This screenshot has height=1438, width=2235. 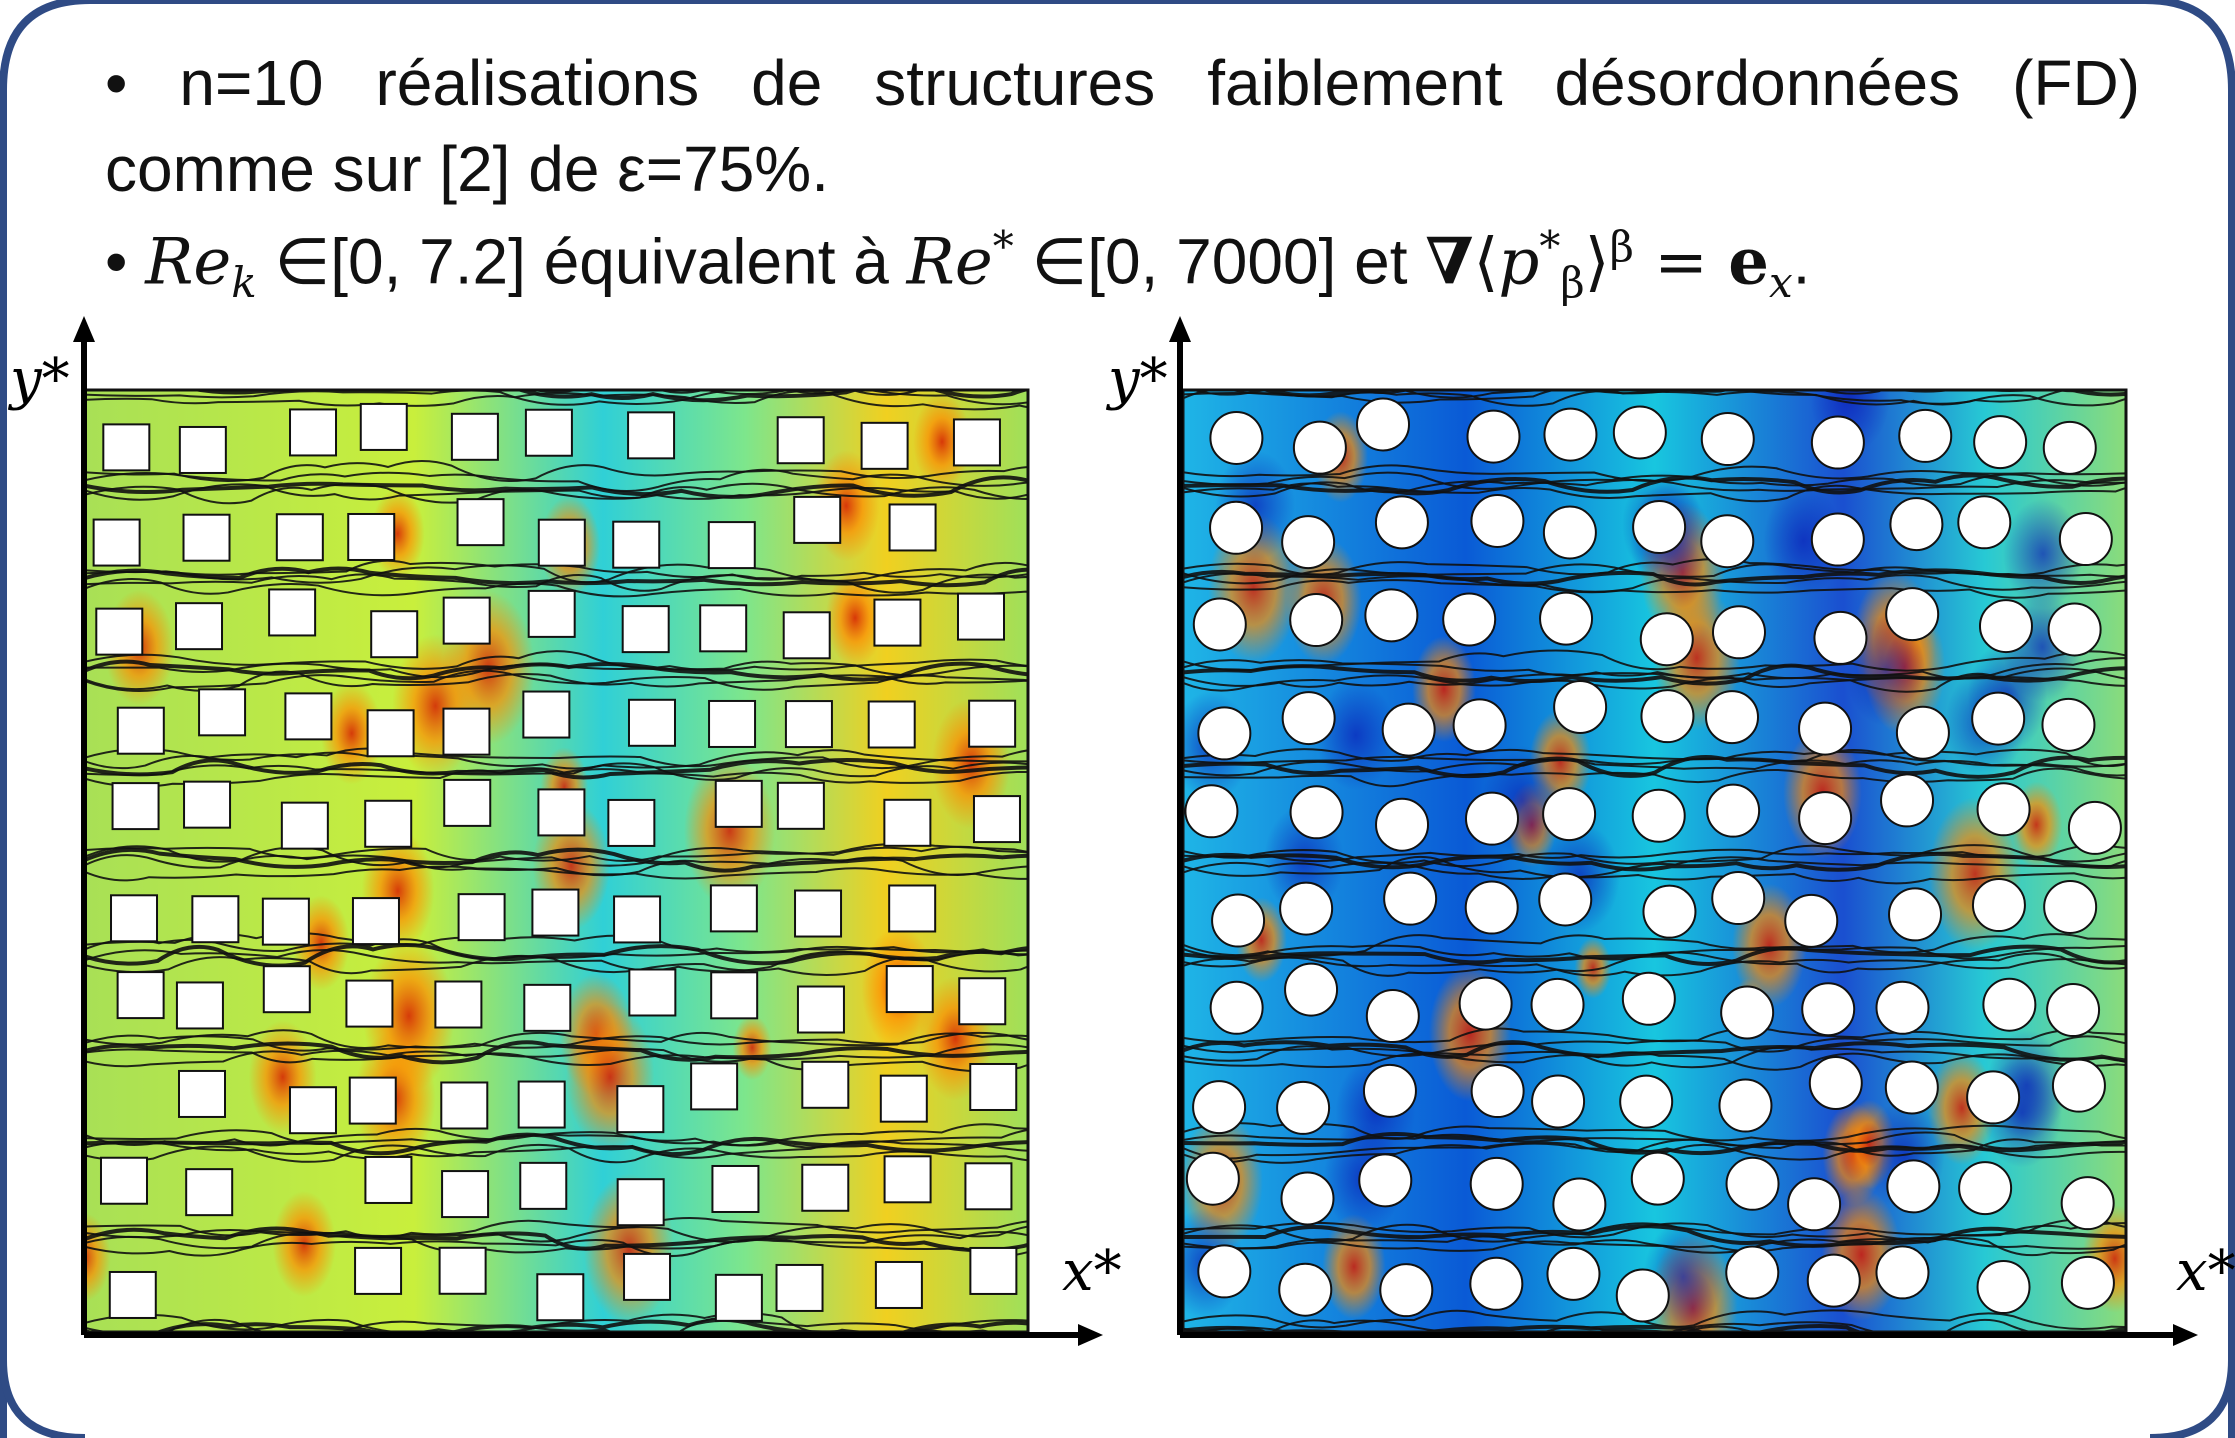 I want to click on right-ylabel: y*, so click(x=1136, y=379).